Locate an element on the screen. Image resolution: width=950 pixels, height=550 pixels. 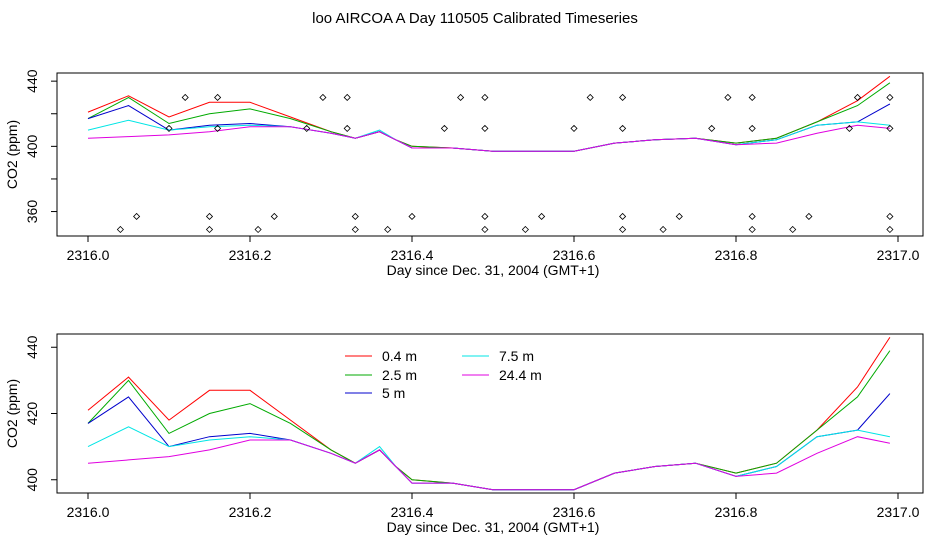
x-tick-label-1-4: 2316.8 is located at coordinates (736, 255).